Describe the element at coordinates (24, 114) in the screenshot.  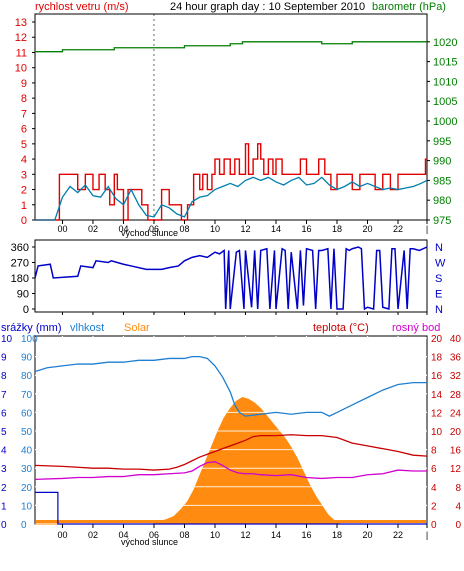
I see `wind-tick-label-7: 7` at that location.